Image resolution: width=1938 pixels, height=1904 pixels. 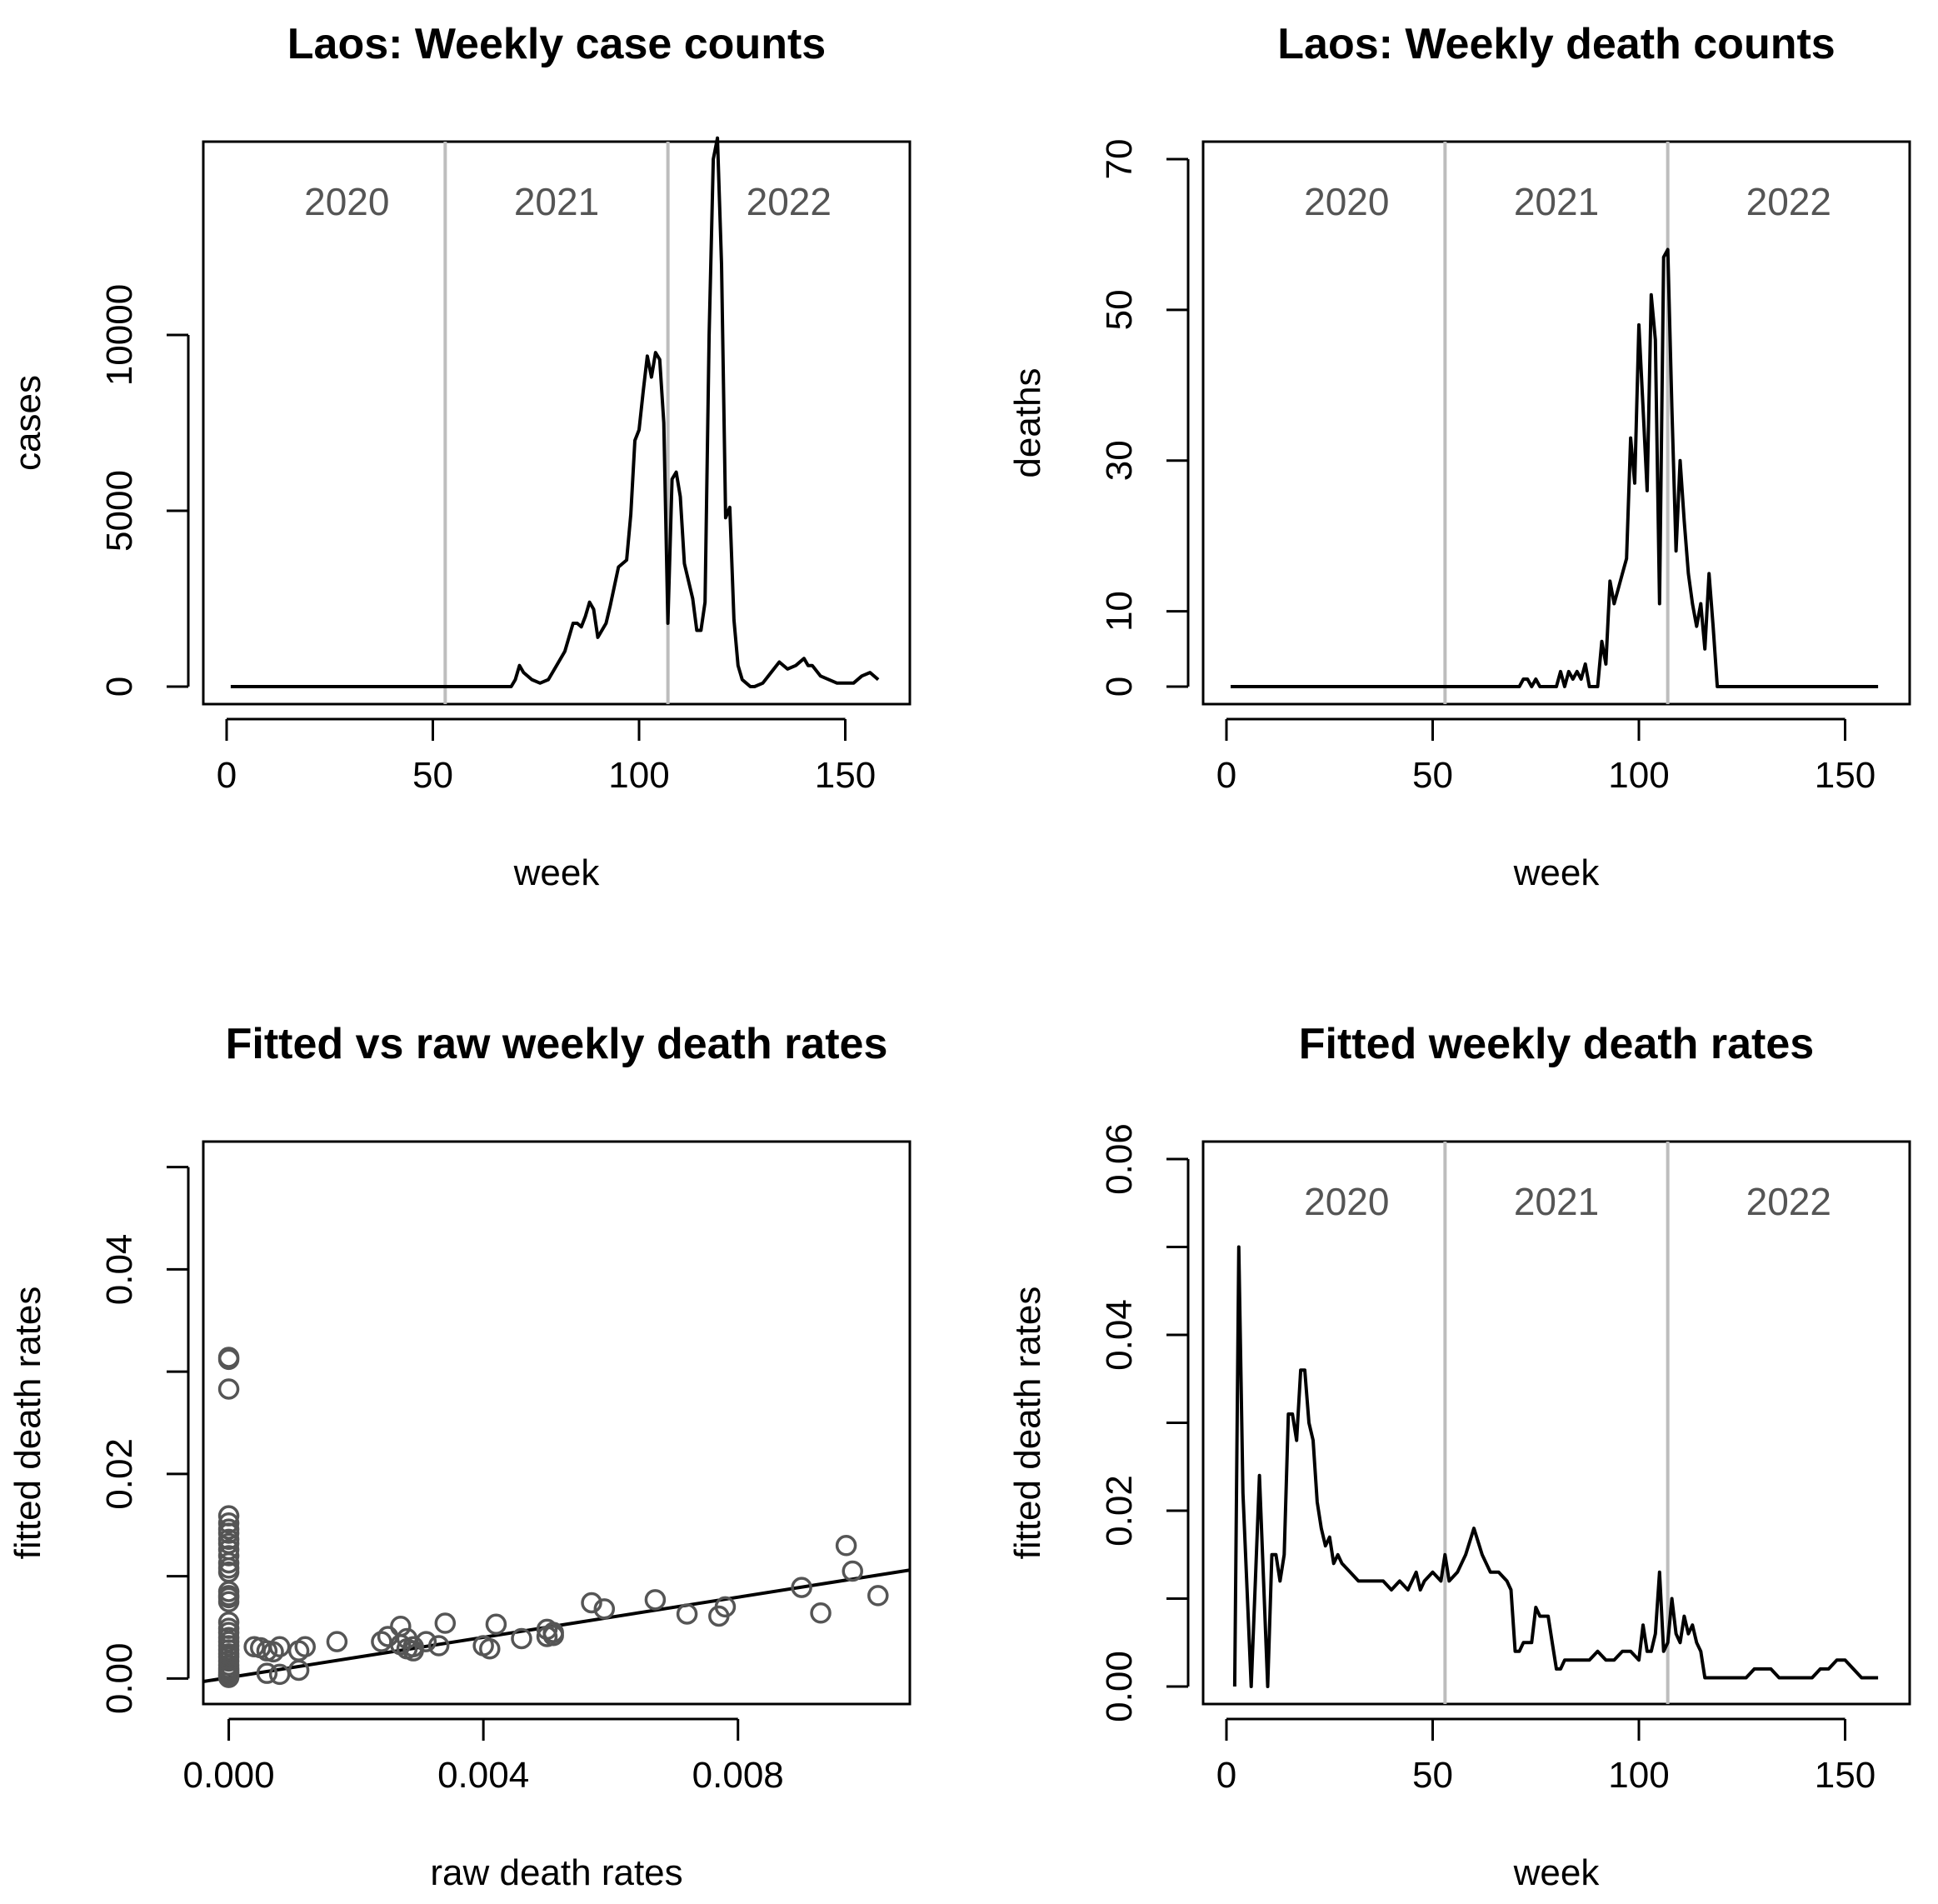 What do you see at coordinates (1119, 309) in the screenshot?
I see `weekly-death-counts-y-tick-label: 50` at bounding box center [1119, 309].